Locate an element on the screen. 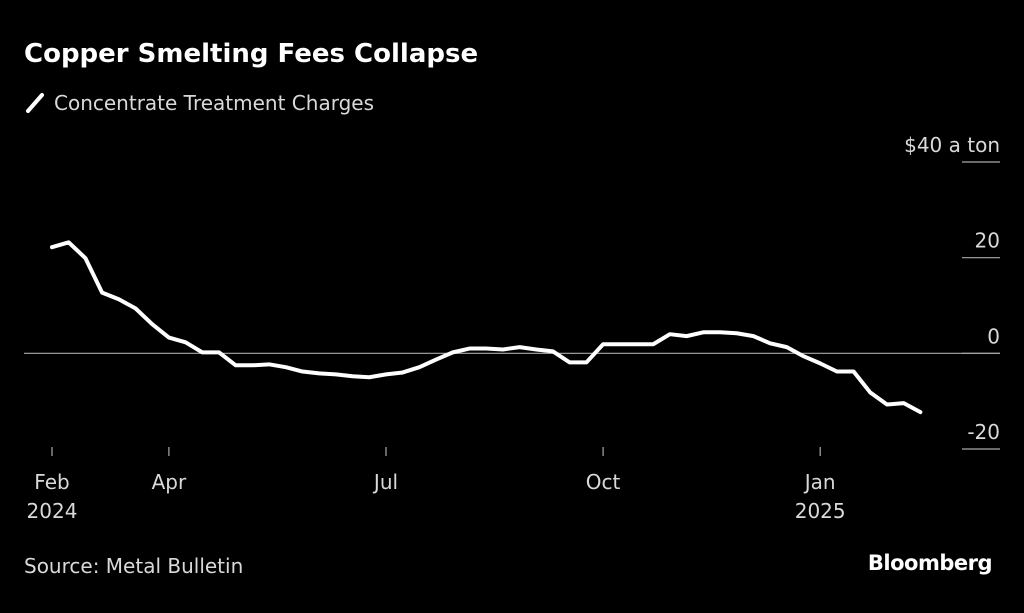  legend-swatch is located at coordinates (35, 103).